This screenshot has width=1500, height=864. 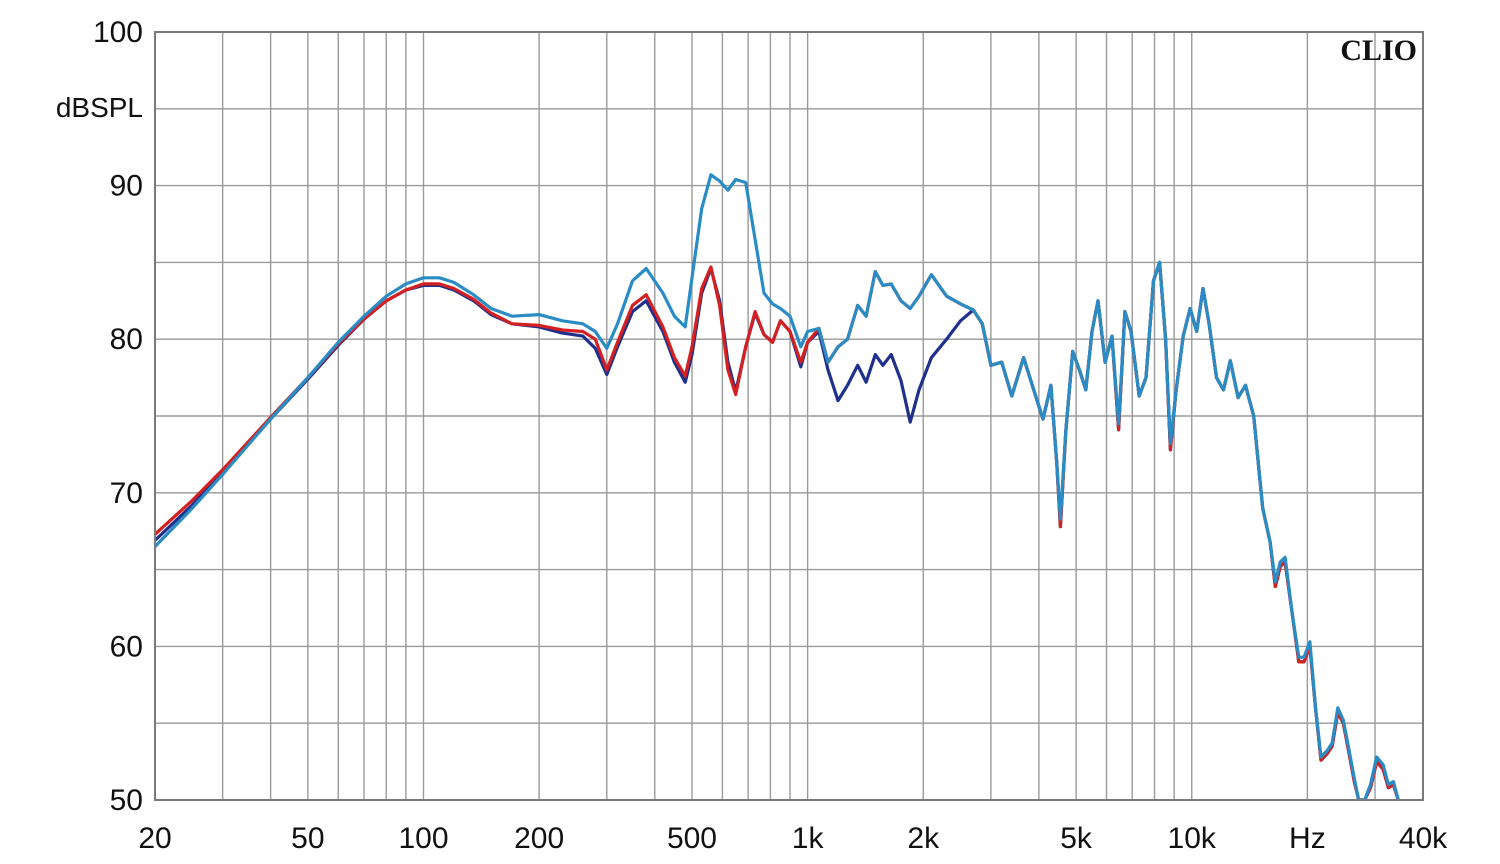 I want to click on x-tick-label: 2k, so click(x=923, y=838).